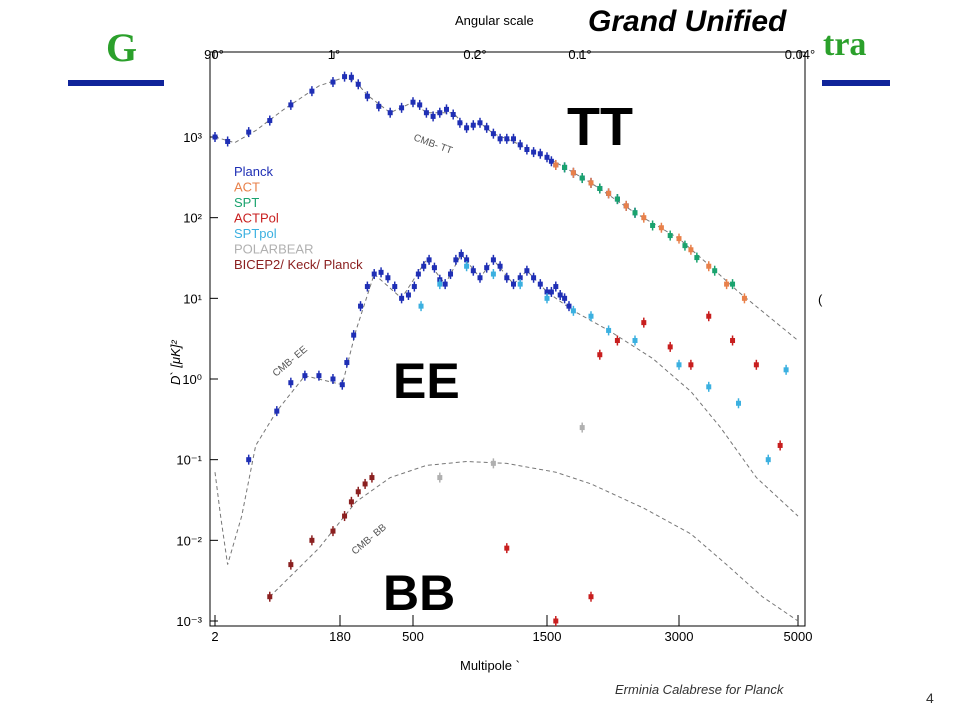  I want to click on slide-title-right: tra, so click(845, 44).